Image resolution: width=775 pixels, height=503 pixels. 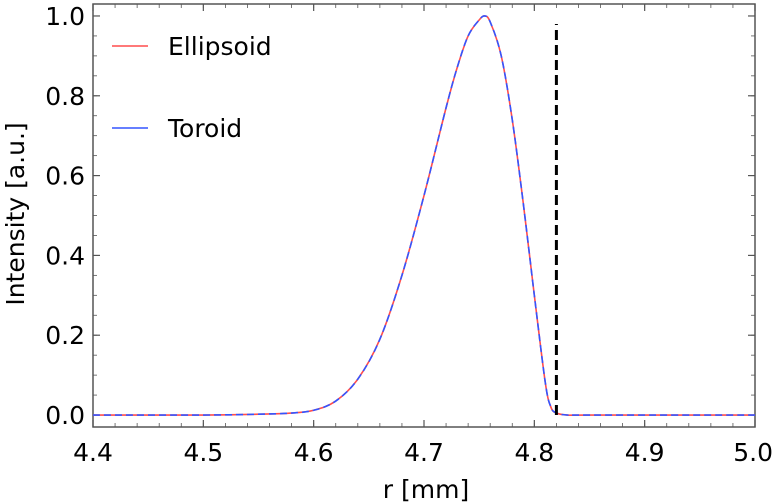 What do you see at coordinates (220, 46) in the screenshot?
I see `legend-label-ellipsoid: Ellipsoid` at bounding box center [220, 46].